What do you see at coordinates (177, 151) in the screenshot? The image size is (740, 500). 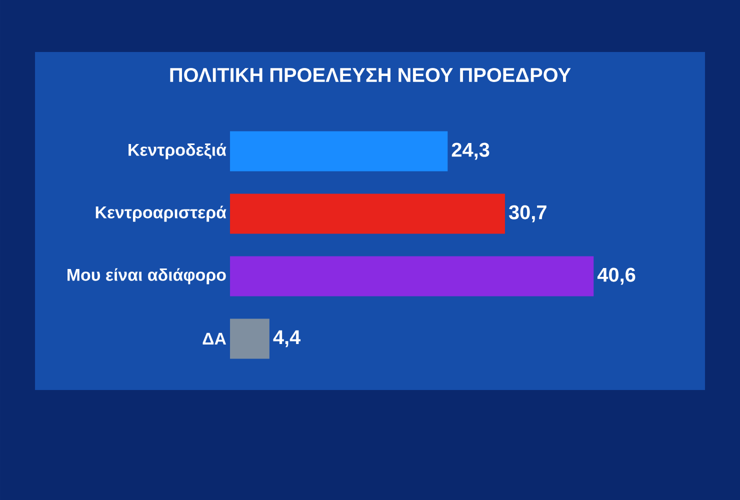 I see `y-tick-label: Κεντροδεξιά` at bounding box center [177, 151].